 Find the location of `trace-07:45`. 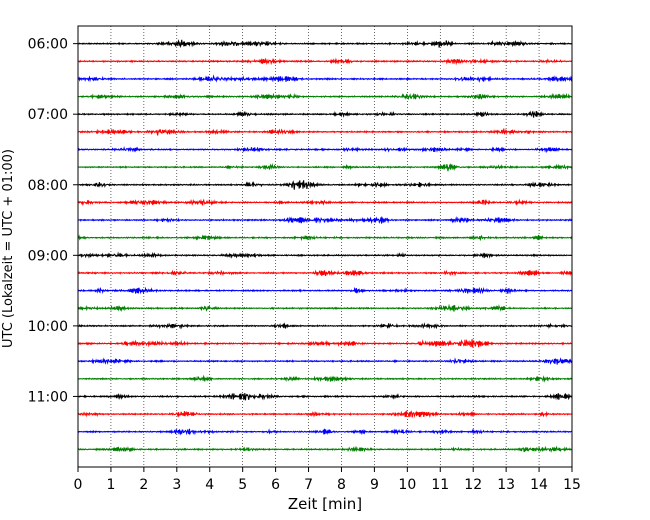

trace-07:45 is located at coordinates (325, 167).